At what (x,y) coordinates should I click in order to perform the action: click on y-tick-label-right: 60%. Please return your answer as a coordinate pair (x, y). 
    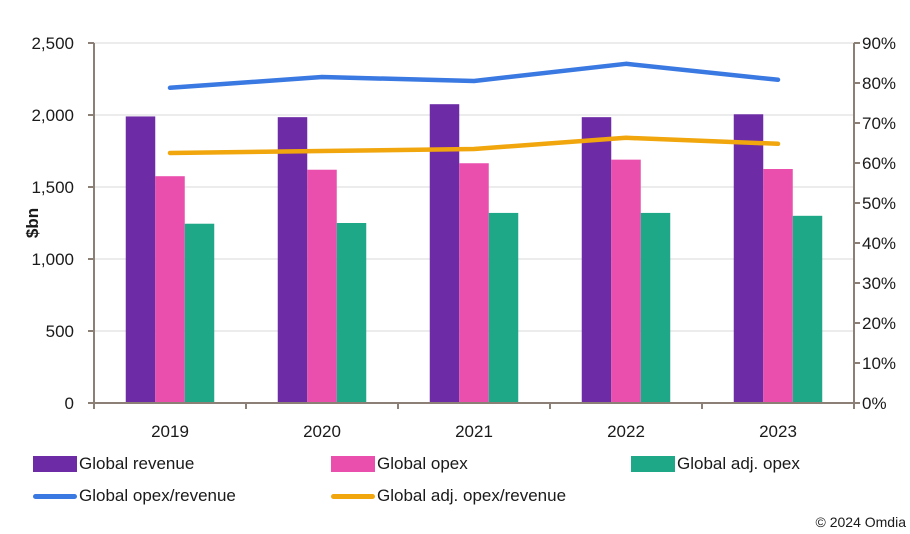
    Looking at the image, I should click on (879, 163).